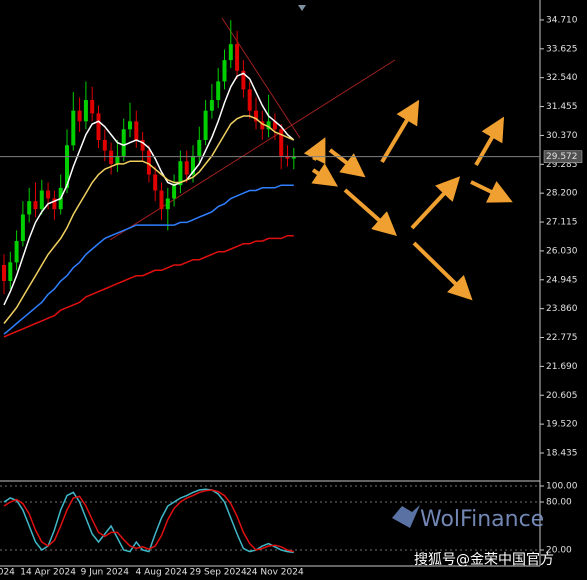 This screenshot has width=587, height=580. Describe the element at coordinates (562, 309) in the screenshot. I see `y-tick-label: 23.860` at that location.